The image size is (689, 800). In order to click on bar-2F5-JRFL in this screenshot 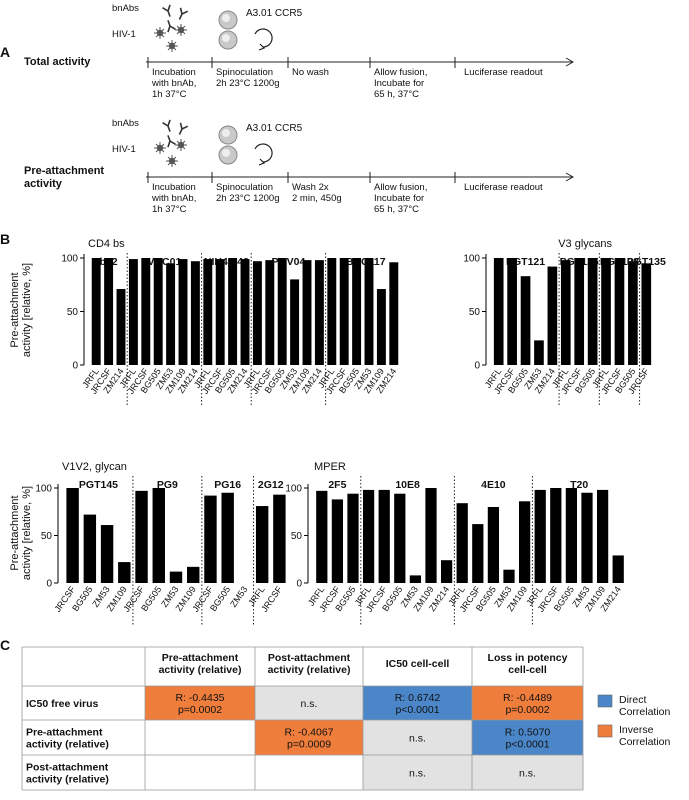, I will do `click(322, 536)`.